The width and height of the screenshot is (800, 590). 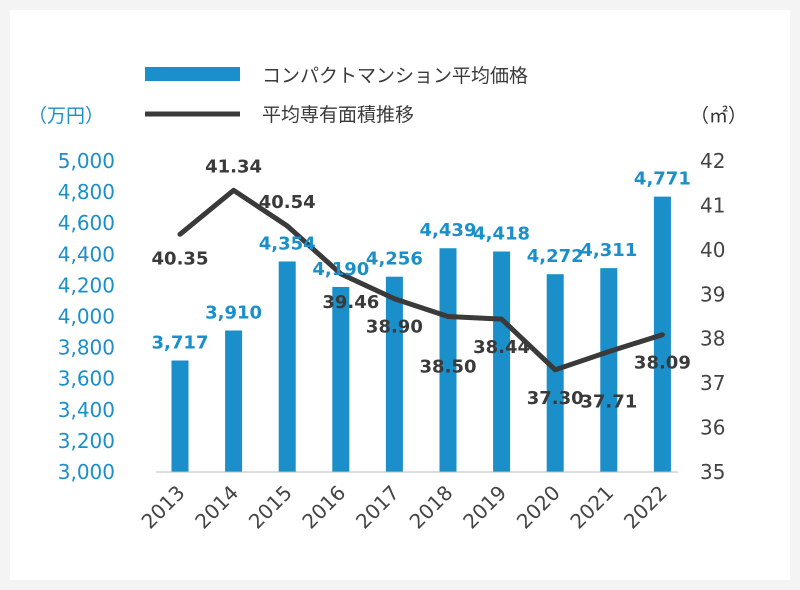 I want to click on bar-value-label: 4,354, so click(x=287, y=243).